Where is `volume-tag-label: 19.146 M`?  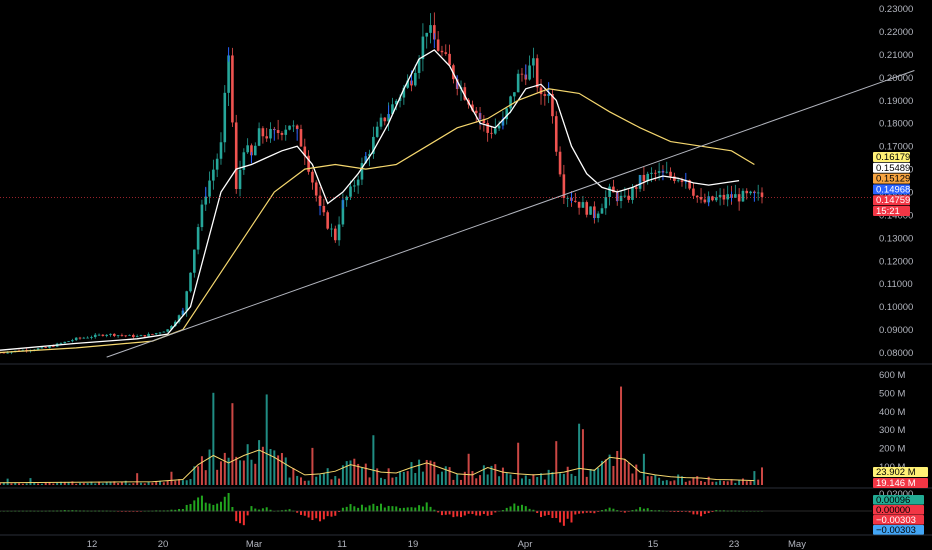
volume-tag-label: 19.146 M is located at coordinates (896, 483).